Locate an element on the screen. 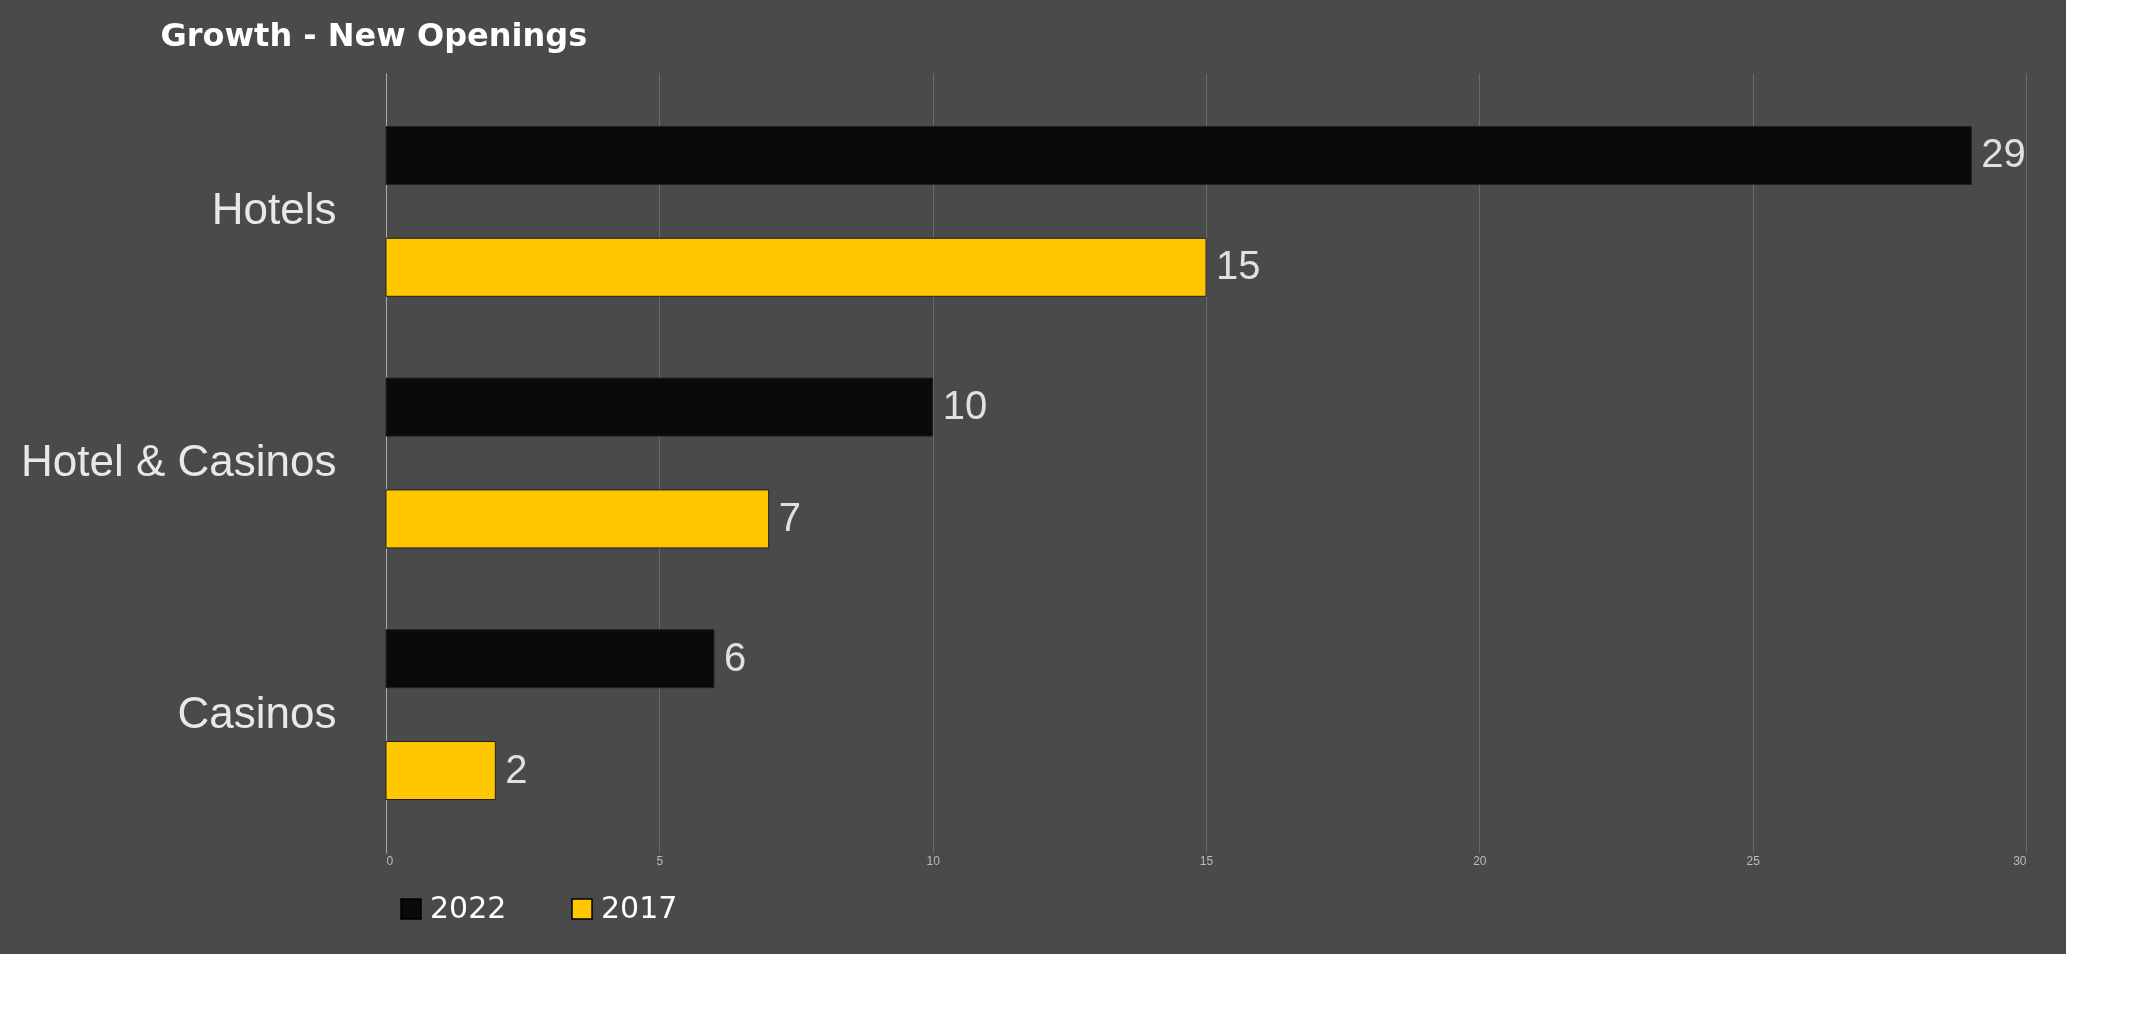  y-tick-label: Hotels is located at coordinates (274, 209).